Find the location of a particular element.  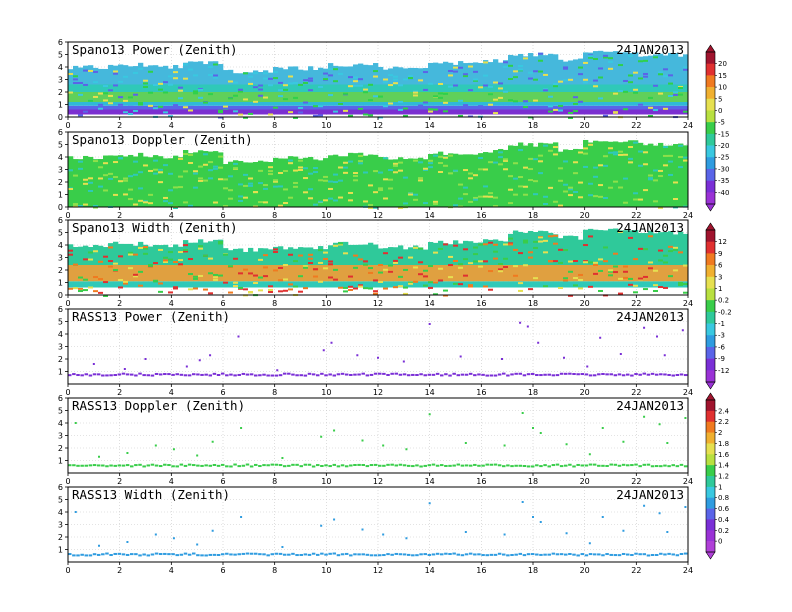

y-tick-label: 2 is located at coordinates (60, 92).